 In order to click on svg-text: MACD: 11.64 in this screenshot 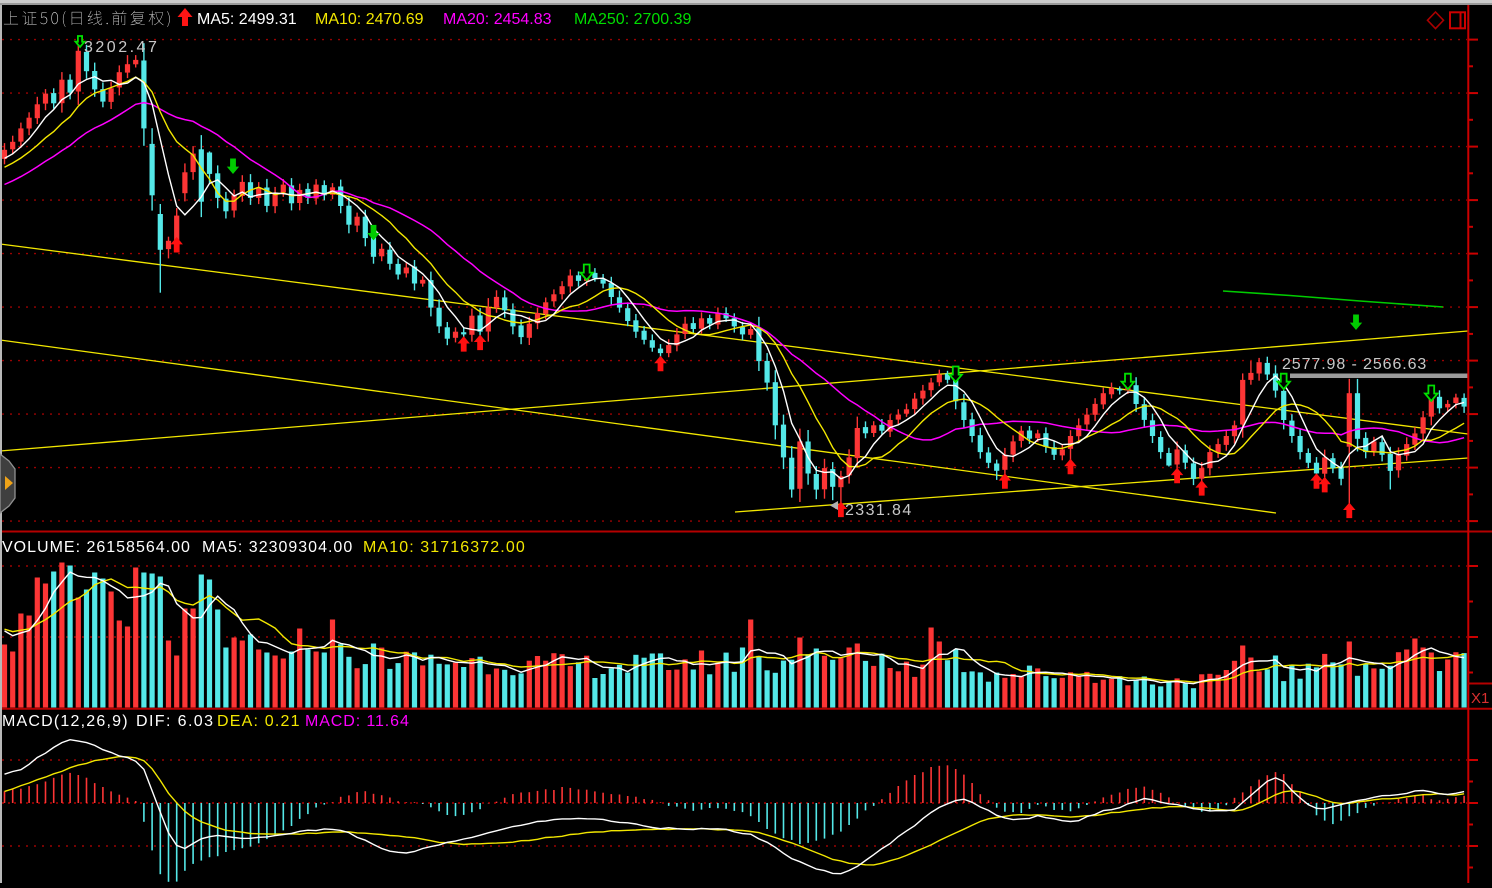, I will do `click(357, 721)`.